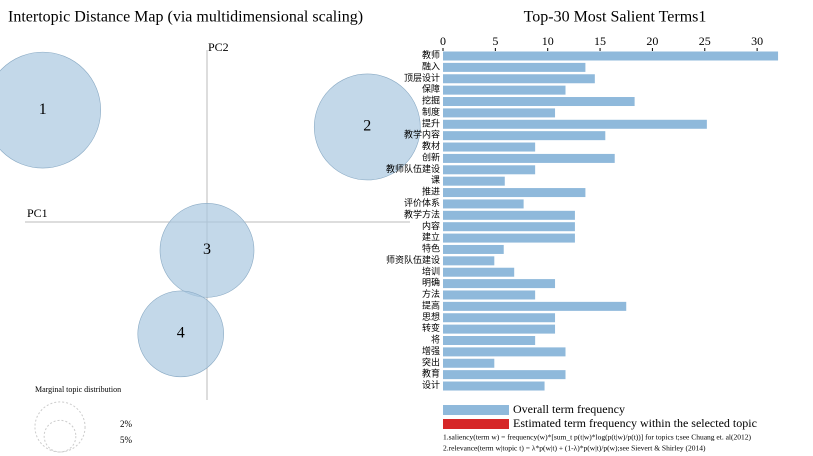 The width and height of the screenshot is (813, 456). I want to click on term-label: 转变, so click(431, 327).